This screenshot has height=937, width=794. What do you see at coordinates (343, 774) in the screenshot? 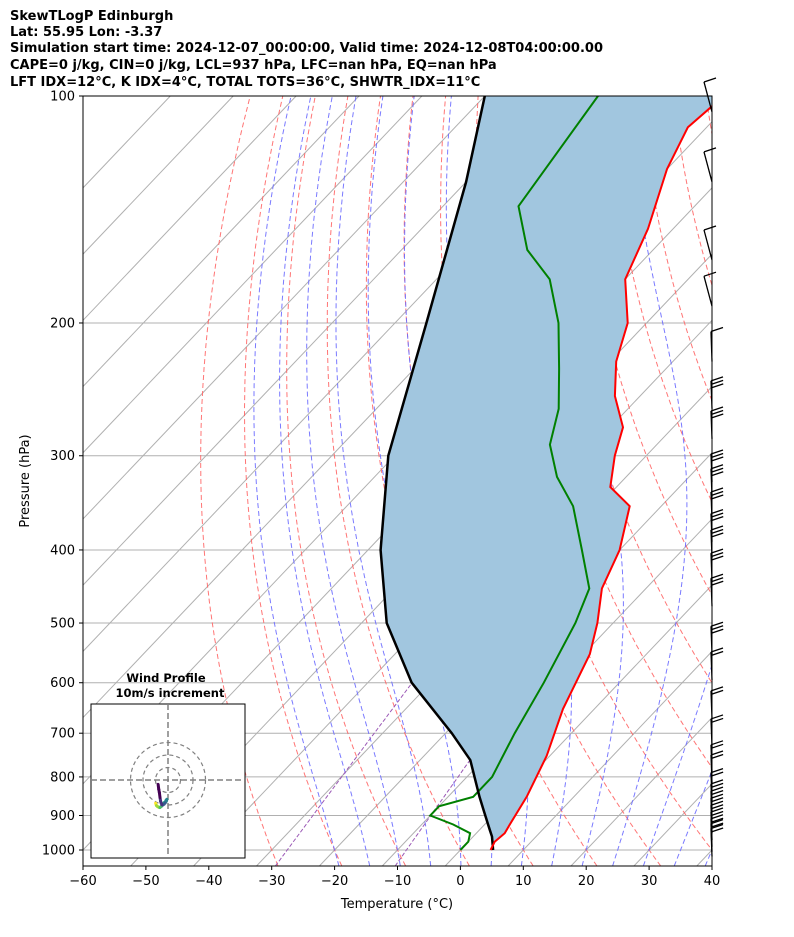
I see `mixing-ratio-line` at bounding box center [343, 774].